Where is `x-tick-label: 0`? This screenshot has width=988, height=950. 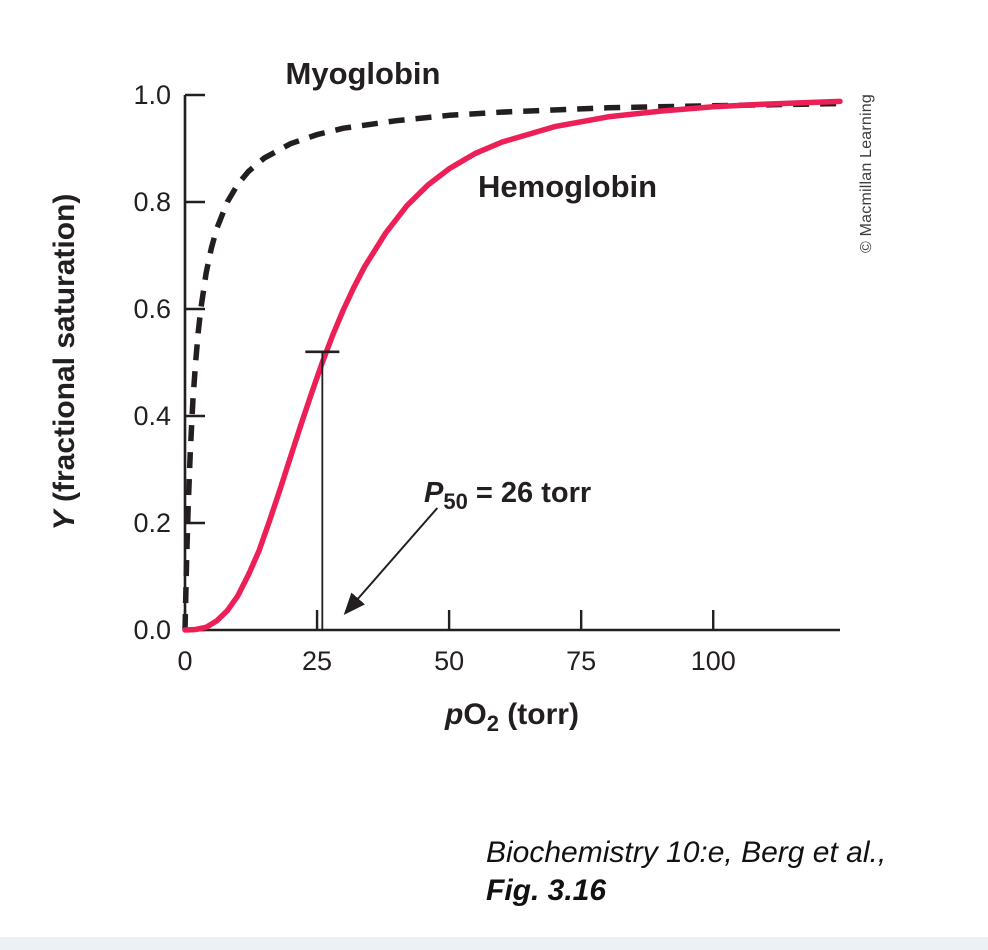 x-tick-label: 0 is located at coordinates (184, 661).